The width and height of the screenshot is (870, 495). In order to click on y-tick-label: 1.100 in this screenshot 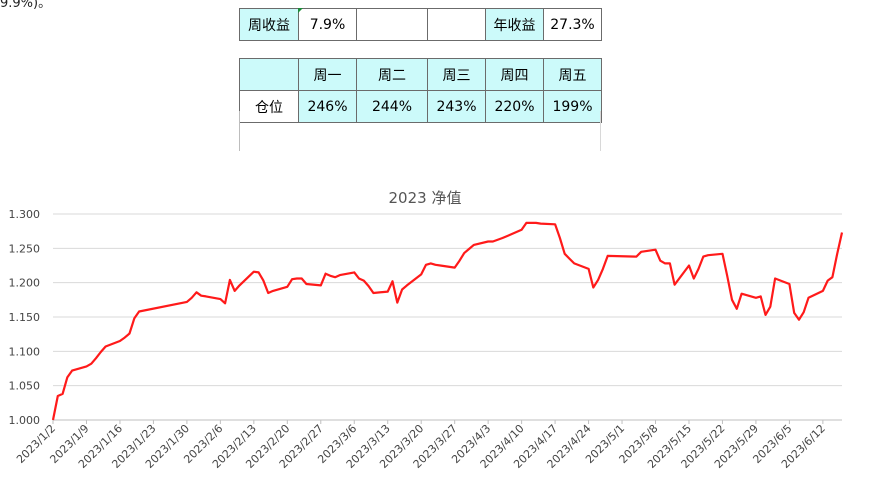, I will do `click(25, 351)`.